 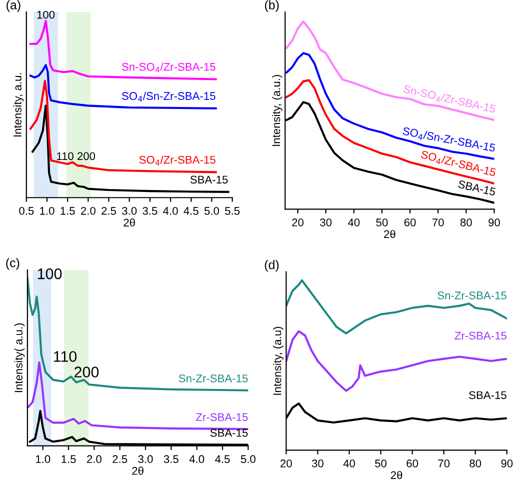 What do you see at coordinates (271, 6) in the screenshot?
I see `chart-title: (b)` at bounding box center [271, 6].